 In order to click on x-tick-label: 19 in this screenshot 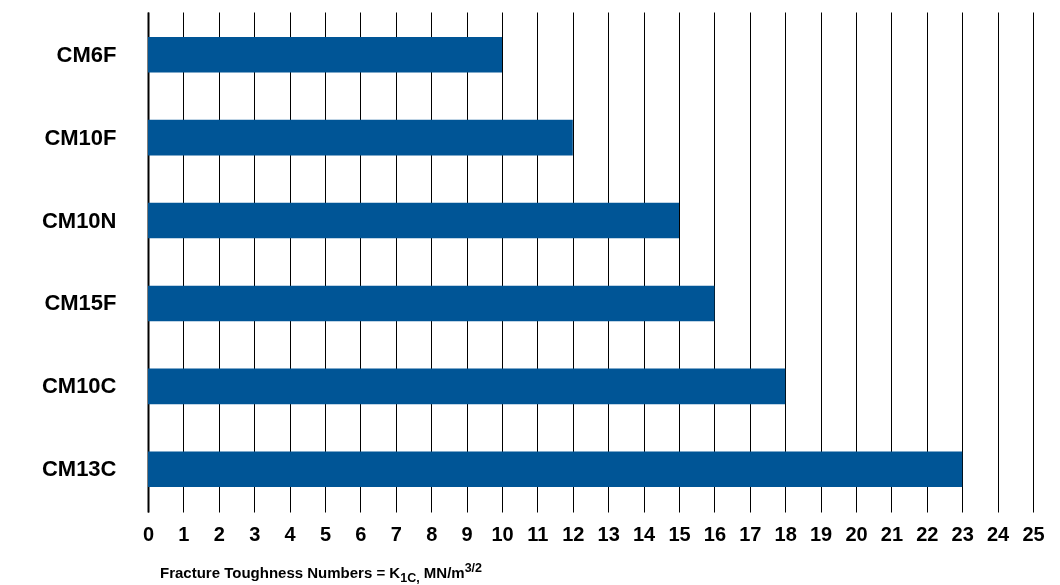, I will do `click(821, 533)`.